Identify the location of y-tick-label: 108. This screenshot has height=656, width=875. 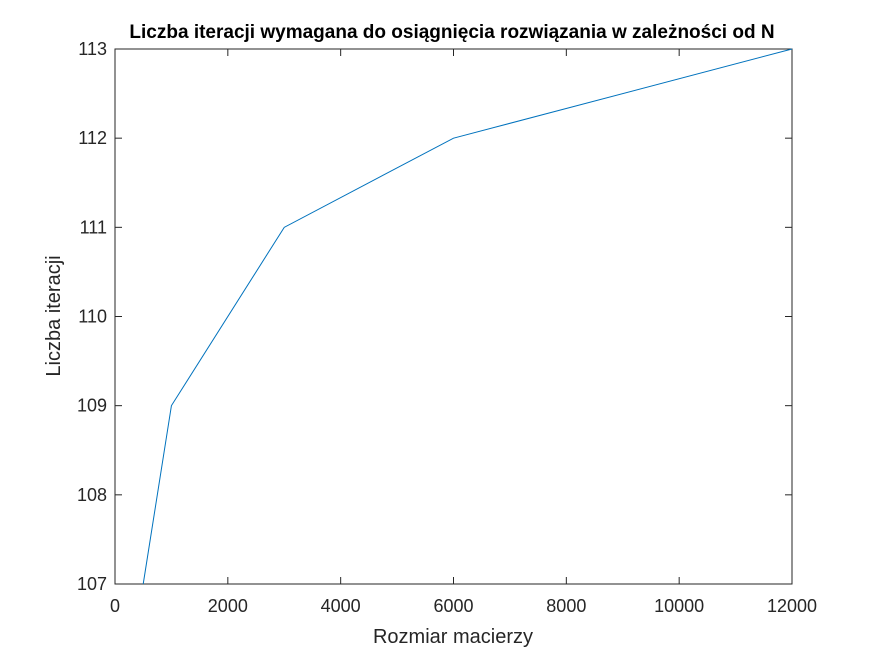
(92, 495).